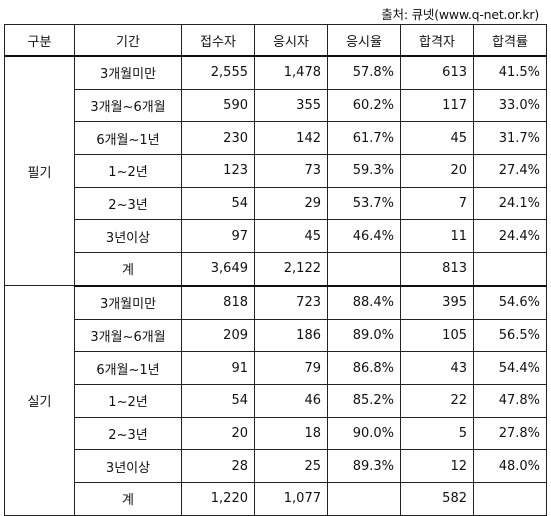 The width and height of the screenshot is (551, 516). What do you see at coordinates (276, 368) in the screenshot?
I see `table-row: 6개월~1년 91 79 86.8% 43 54.4%` at bounding box center [276, 368].